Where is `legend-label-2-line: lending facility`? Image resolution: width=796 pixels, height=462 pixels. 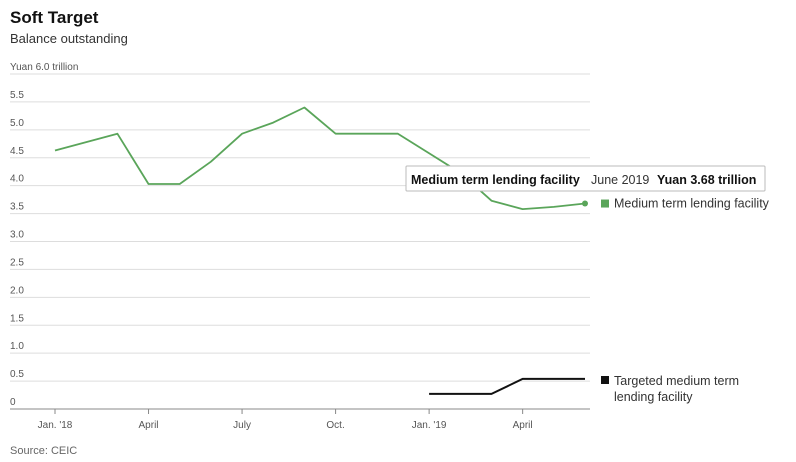
legend-label-2-line: lending facility is located at coordinates (653, 397).